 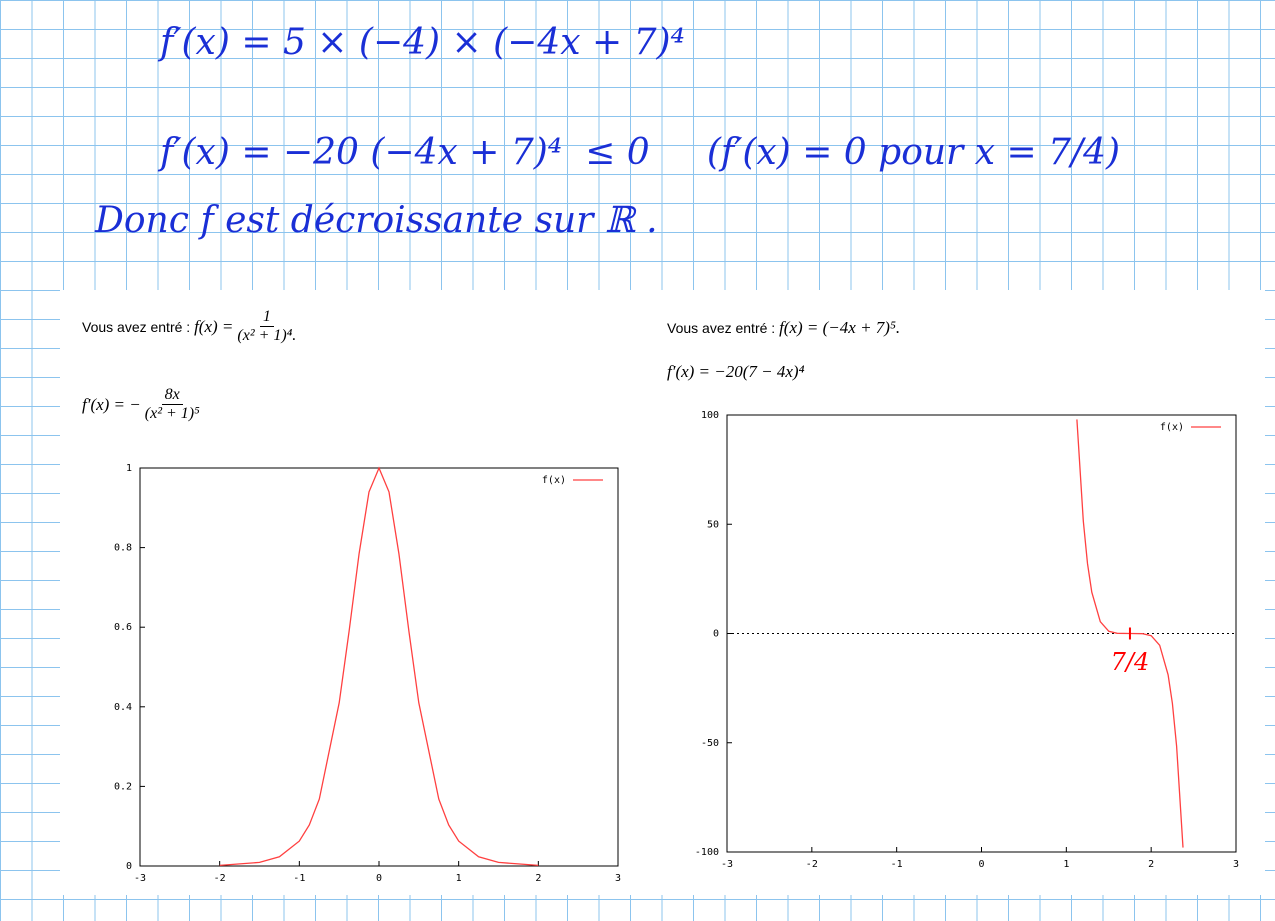 I want to click on right-derivative: f′(x) = −20(7 − 4x)⁴, so click(x=736, y=372).